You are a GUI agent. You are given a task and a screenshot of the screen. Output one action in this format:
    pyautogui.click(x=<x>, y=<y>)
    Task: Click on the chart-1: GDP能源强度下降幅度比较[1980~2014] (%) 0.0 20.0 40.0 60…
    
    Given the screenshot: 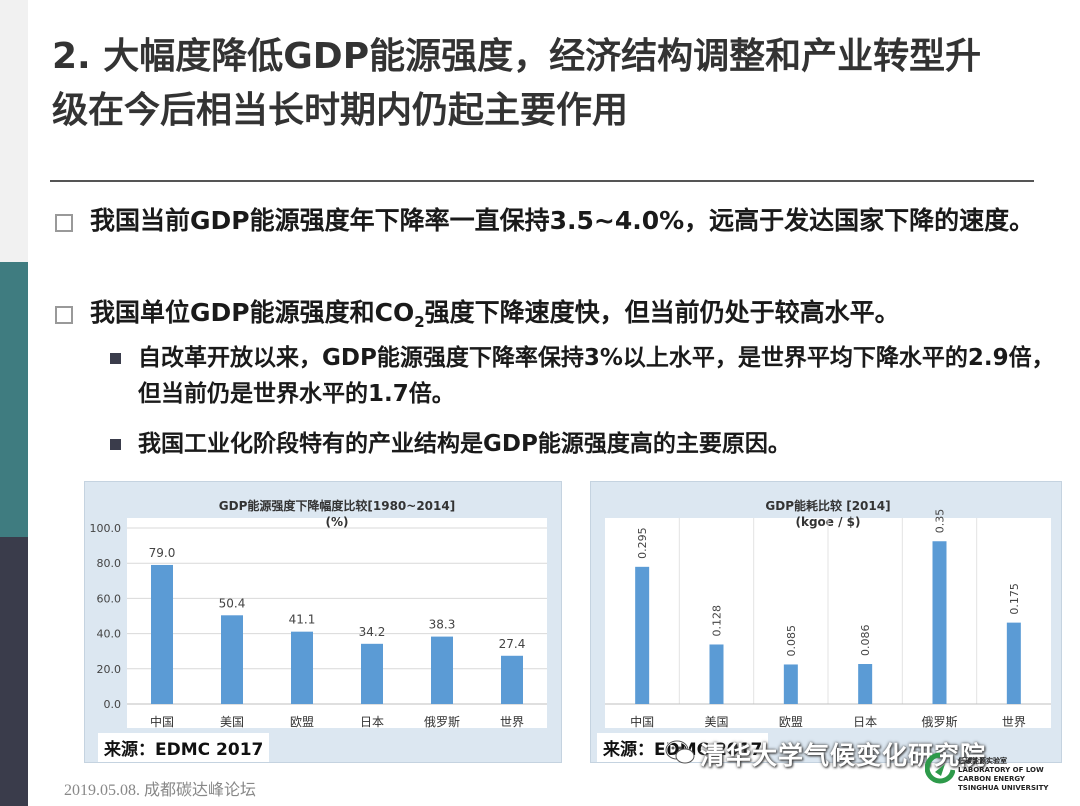 What is the action you would take?
    pyautogui.click(x=318, y=613)
    